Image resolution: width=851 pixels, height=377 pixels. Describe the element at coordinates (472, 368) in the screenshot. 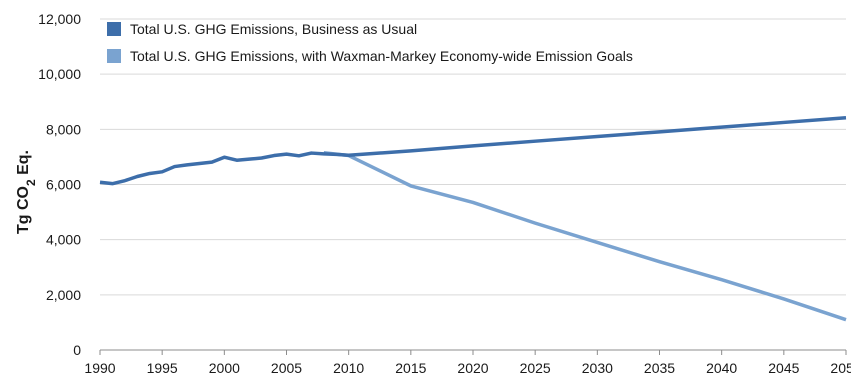

I see `x-tick-label: 2020` at that location.